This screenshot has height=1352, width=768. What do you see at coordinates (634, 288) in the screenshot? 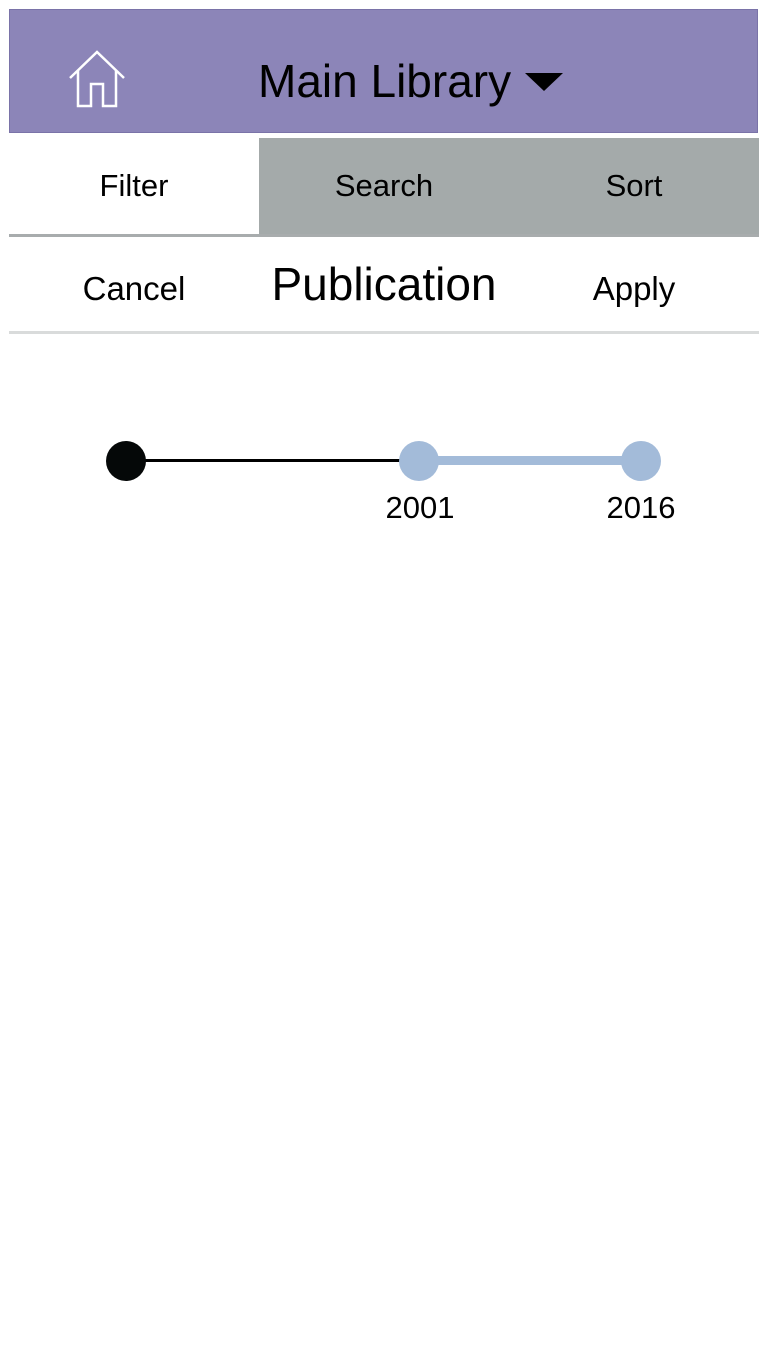
I see `apply-button: Apply` at bounding box center [634, 288].